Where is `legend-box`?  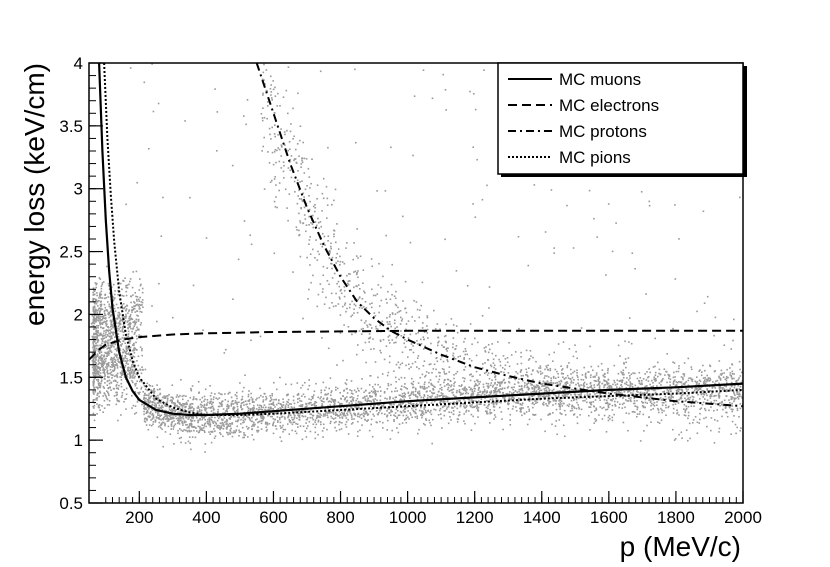 legend-box is located at coordinates (620, 118).